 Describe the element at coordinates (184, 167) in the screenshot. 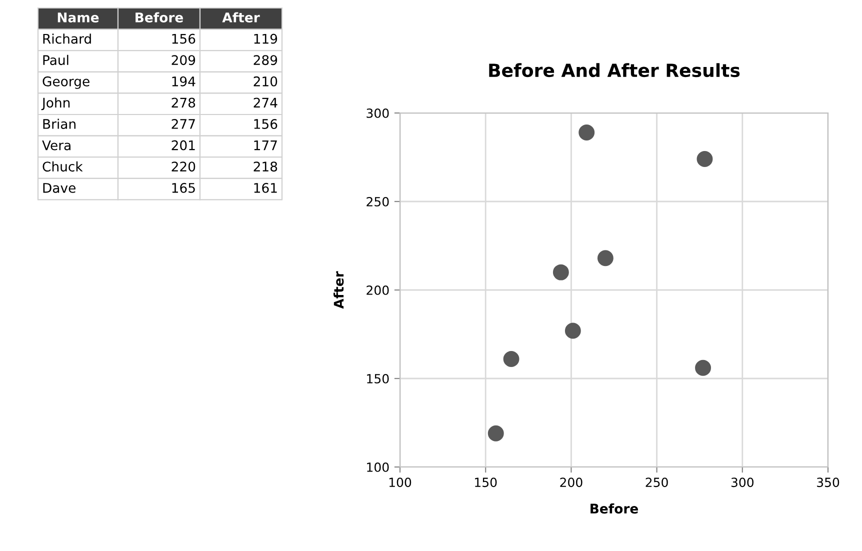

I see `data-label: 220` at that location.